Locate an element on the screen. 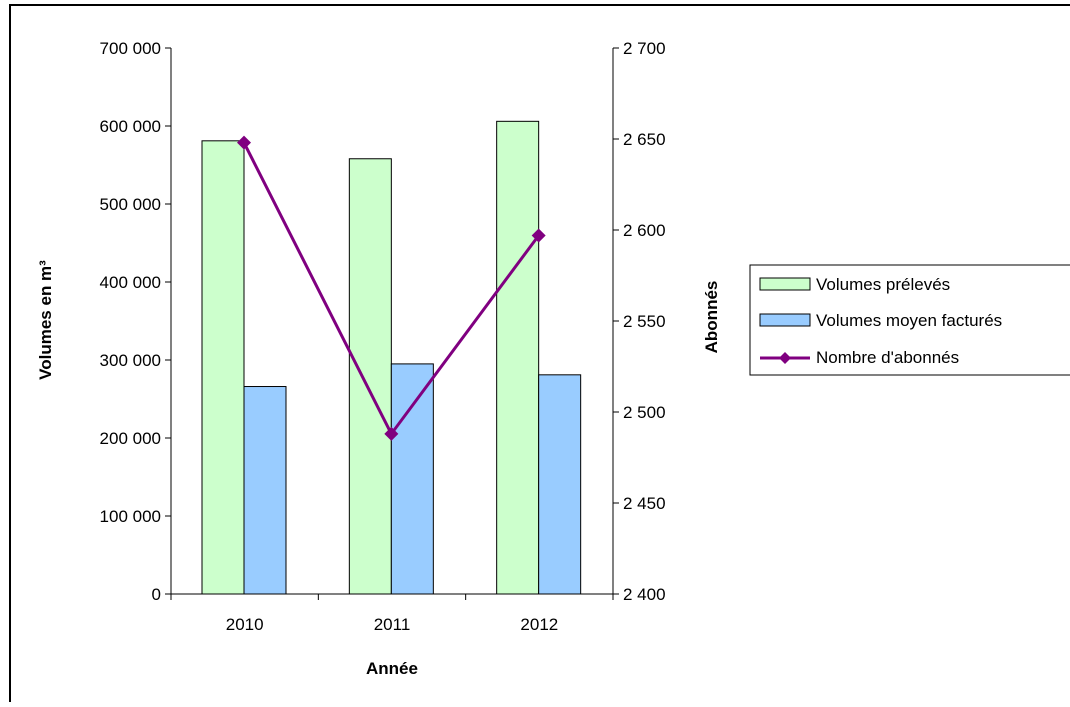 This screenshot has height=707, width=1070. x-tick-label-2011: 2011 is located at coordinates (392, 624).